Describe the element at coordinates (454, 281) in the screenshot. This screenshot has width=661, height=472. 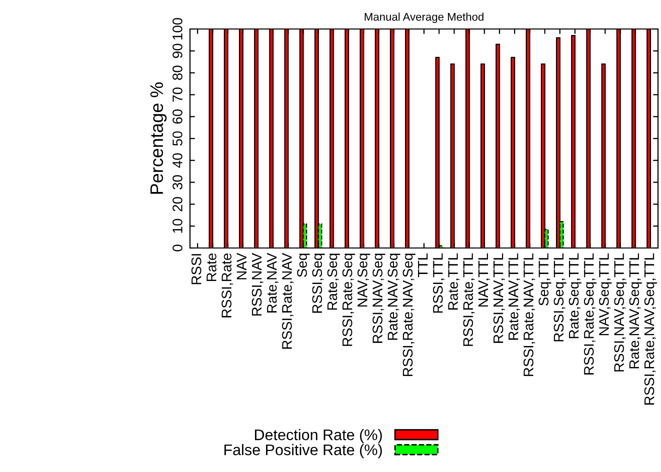
I see `x-tick-label: Rate,TTL` at that location.